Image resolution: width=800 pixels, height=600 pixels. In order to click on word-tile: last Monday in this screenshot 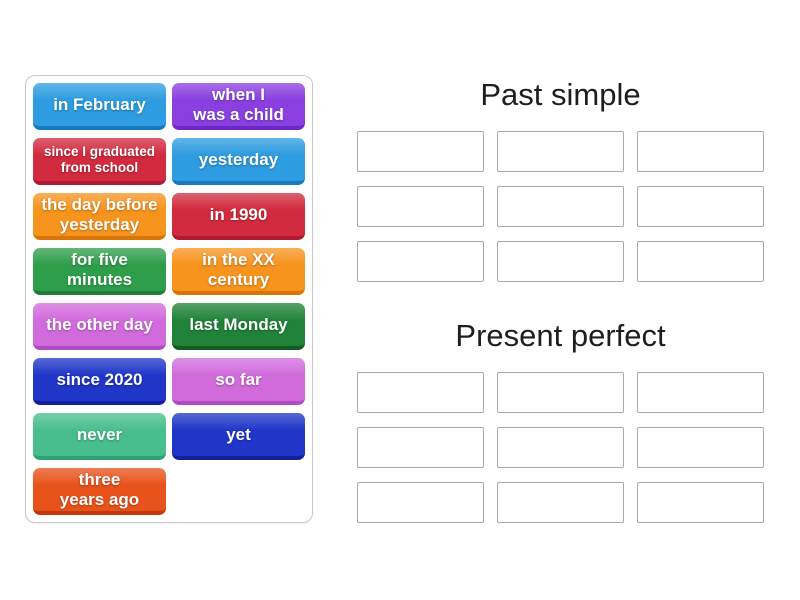, I will do `click(238, 326)`.